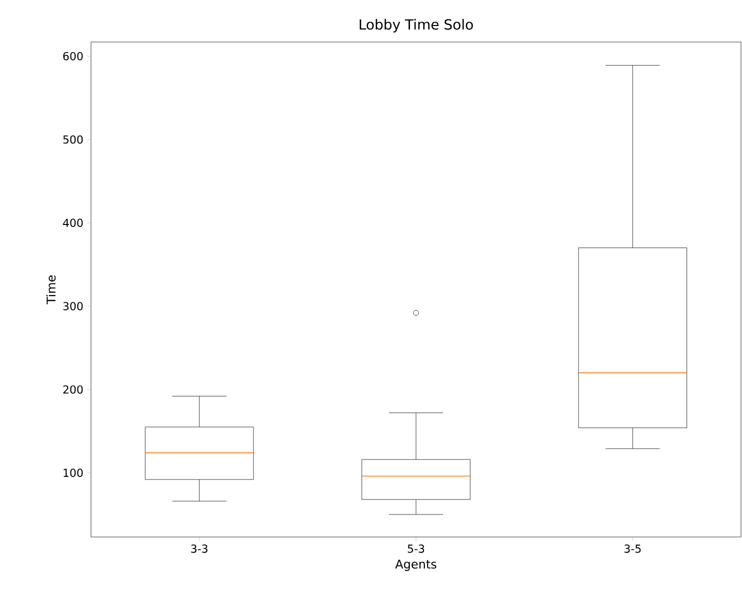 This screenshot has width=742, height=594. Describe the element at coordinates (416, 548) in the screenshot. I see `x-tick-label: 5-3` at that location.